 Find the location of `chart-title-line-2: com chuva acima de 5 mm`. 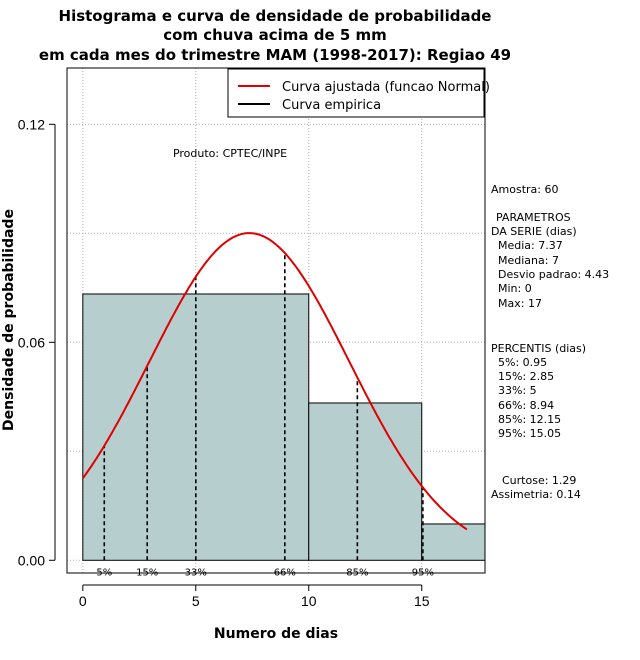

chart-title-line-2: com chuva acima de 5 mm is located at coordinates (275, 35).